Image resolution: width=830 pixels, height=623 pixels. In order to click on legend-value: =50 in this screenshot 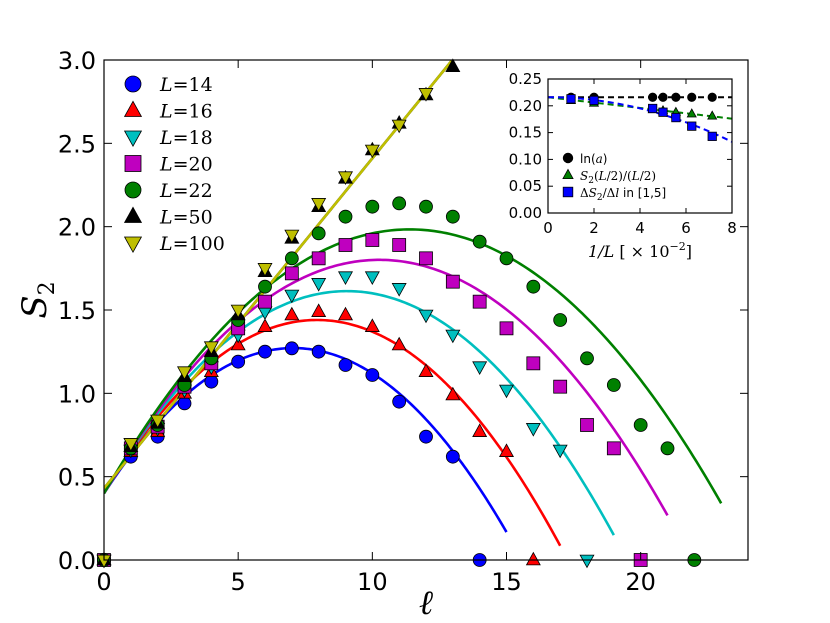, I will do `click(193, 218)`.